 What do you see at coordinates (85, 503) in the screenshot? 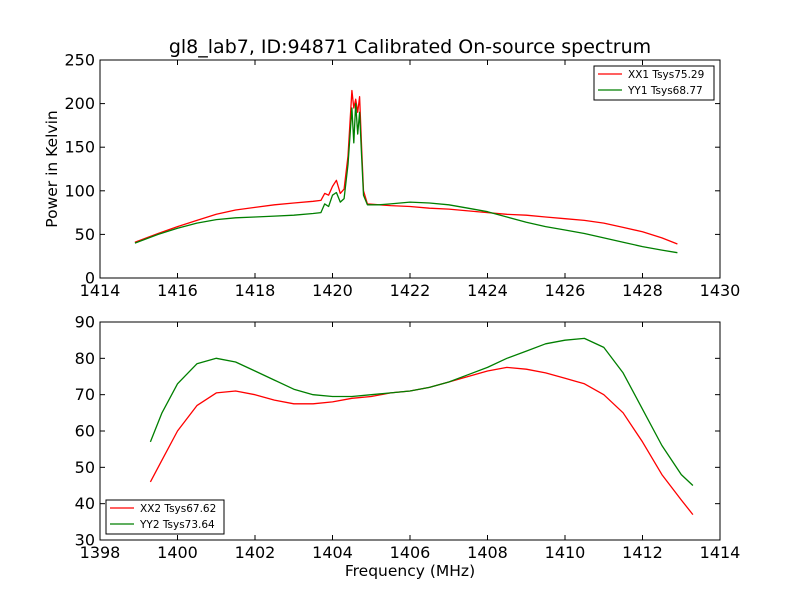
I see `bottom-y-tick-label: 40` at bounding box center [85, 503].